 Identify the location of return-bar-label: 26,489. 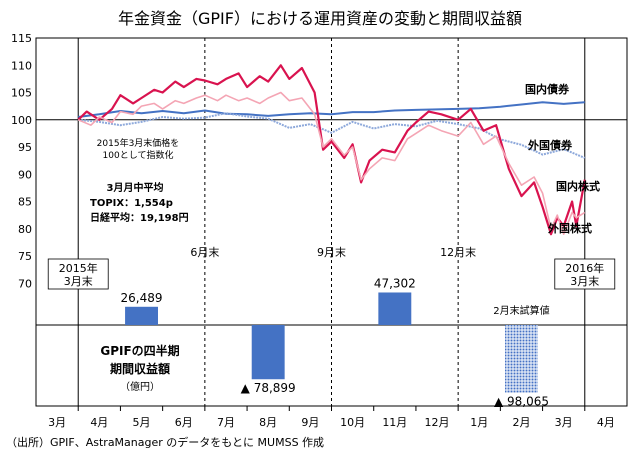
(142, 298).